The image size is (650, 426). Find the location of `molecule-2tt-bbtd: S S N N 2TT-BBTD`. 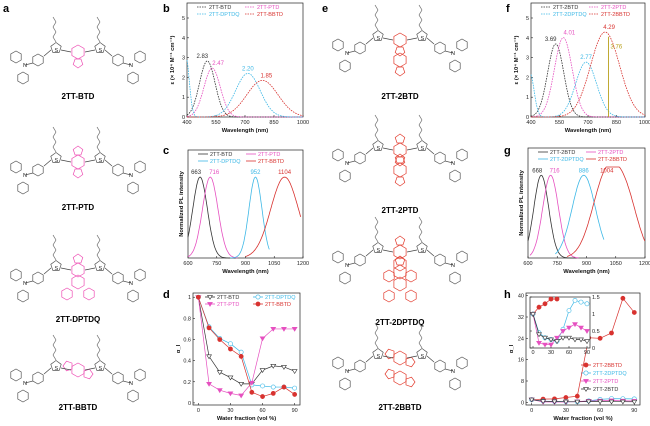

molecule-2tt-bbtd: S S N N 2TT-BBTD is located at coordinates (78, 373).